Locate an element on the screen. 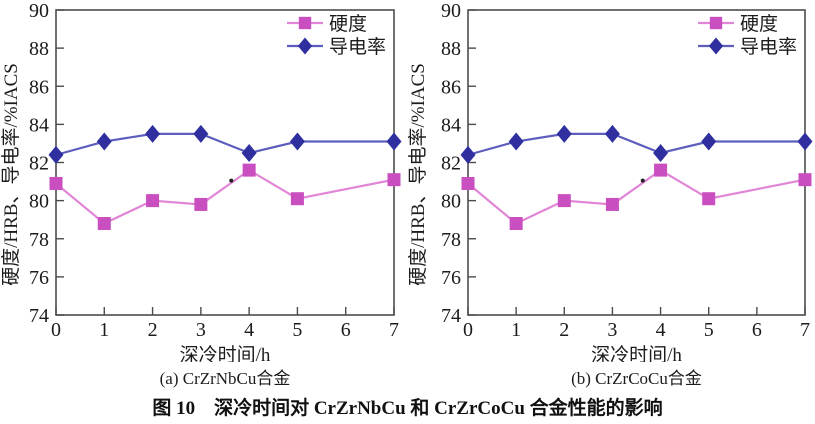  subcaption-a: (a) CrZrNbCu合金 is located at coordinates (225, 378).